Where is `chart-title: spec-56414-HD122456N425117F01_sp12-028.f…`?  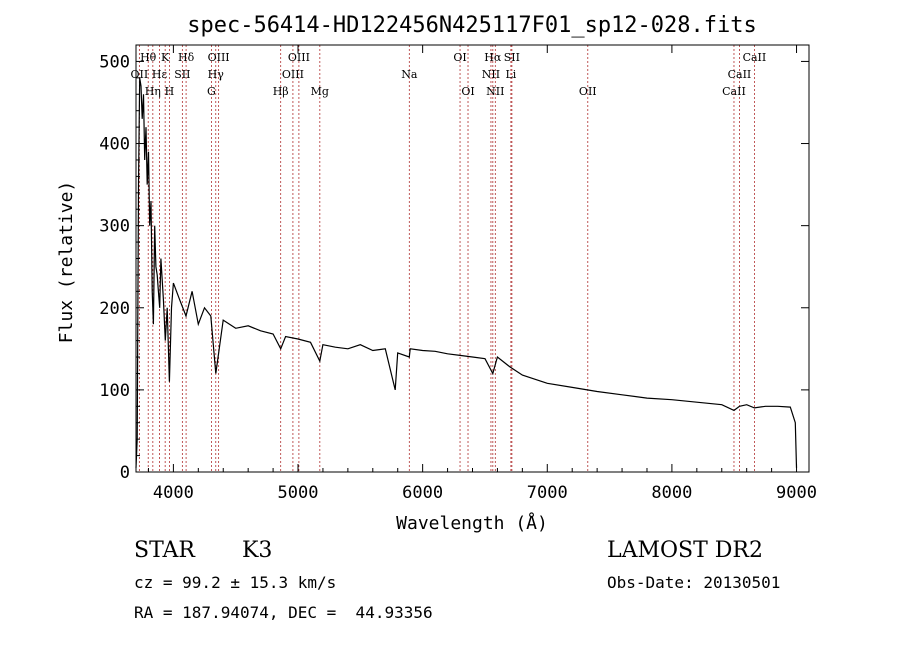 chart-title: spec-56414-HD122456N425117F01_sp12-028.f… is located at coordinates (472, 25).